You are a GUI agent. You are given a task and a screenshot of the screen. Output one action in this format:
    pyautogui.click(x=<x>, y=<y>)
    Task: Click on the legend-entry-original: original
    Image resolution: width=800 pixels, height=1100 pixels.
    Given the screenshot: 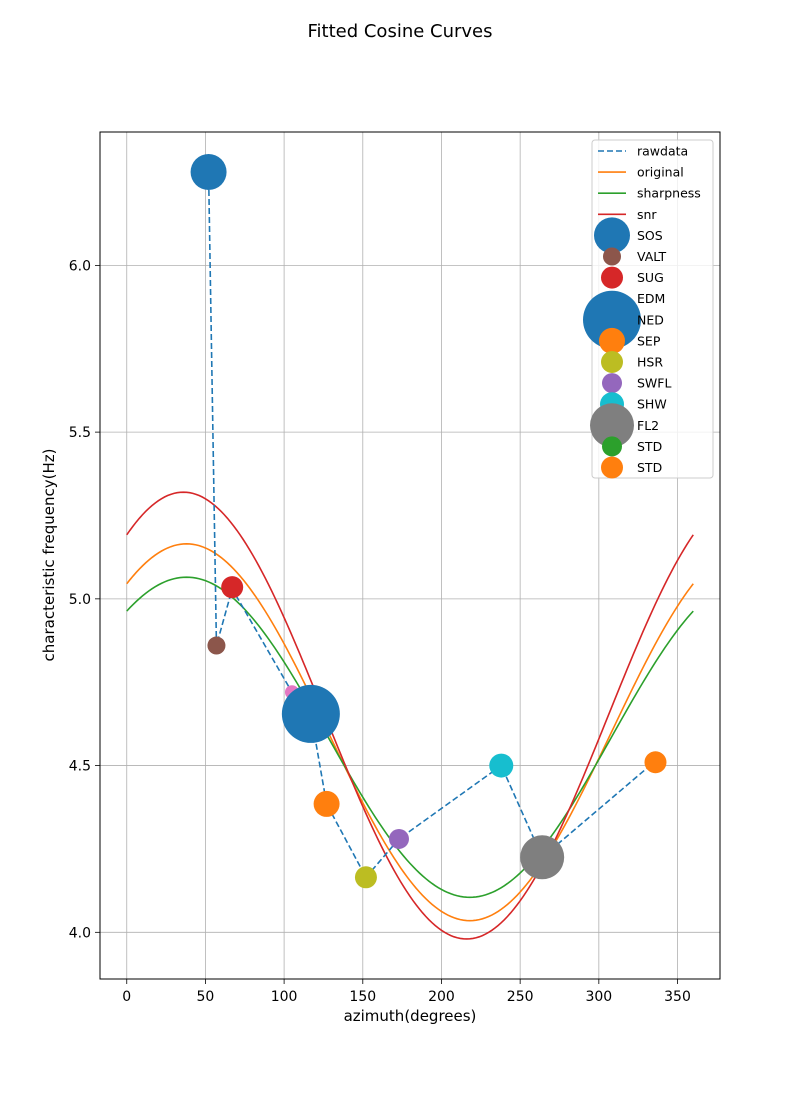 What is the action you would take?
    pyautogui.click(x=641, y=172)
    